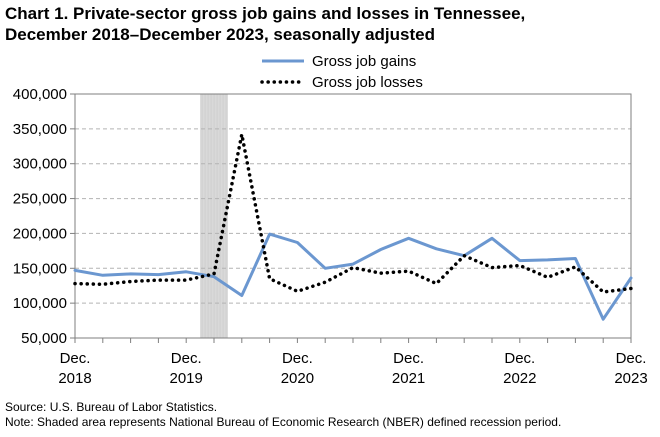 The width and height of the screenshot is (660, 437). Describe the element at coordinates (409, 271) in the screenshot. I see `losses-data-point: Dec 2021: 146,000` at that location.